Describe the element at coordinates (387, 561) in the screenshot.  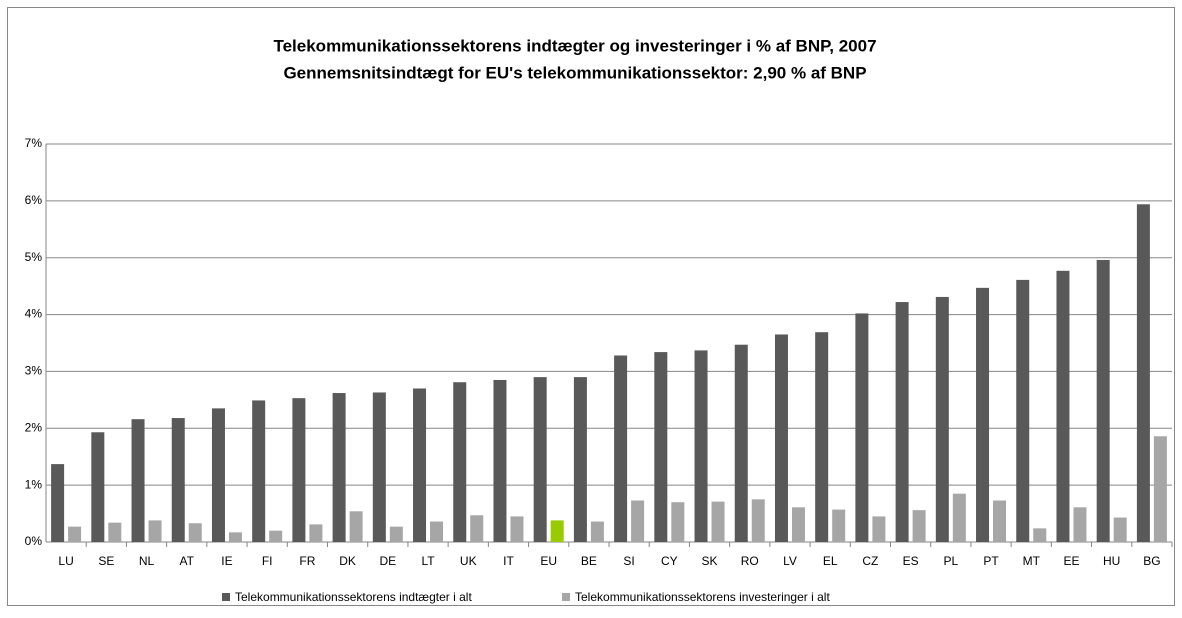
I see `x-tick-label: DE` at that location.